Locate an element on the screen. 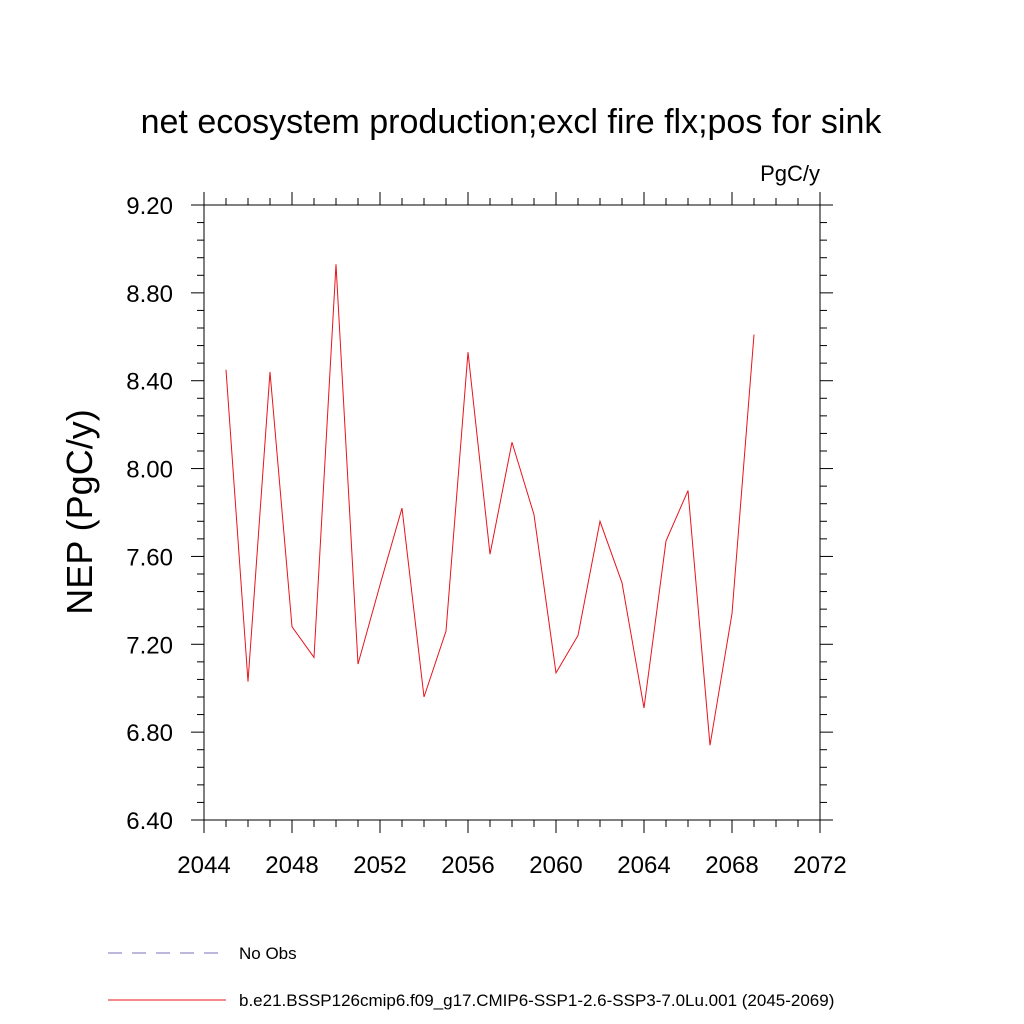  y-axis-label: NEP (PgC/y) is located at coordinates (79, 511).